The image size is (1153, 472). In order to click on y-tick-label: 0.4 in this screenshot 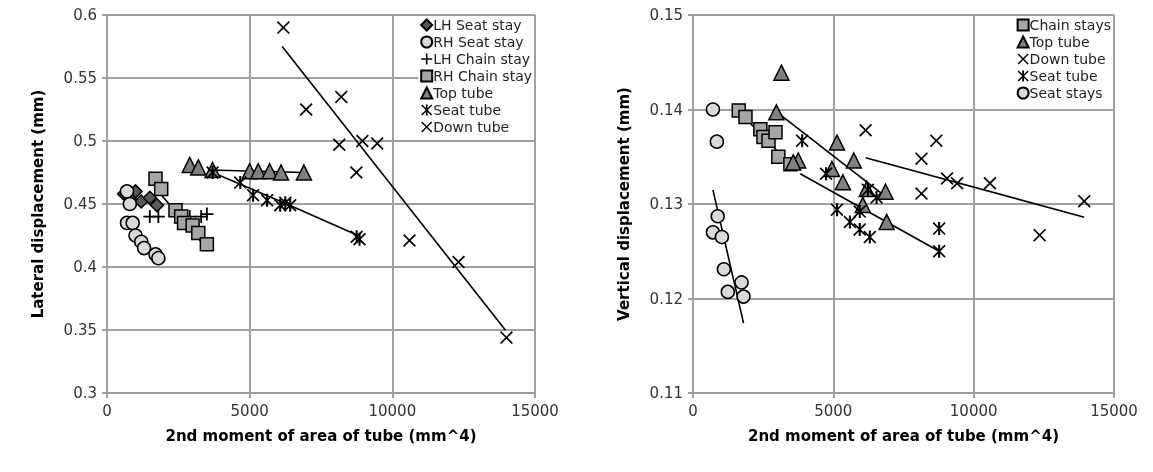, I will do `click(85, 267)`.